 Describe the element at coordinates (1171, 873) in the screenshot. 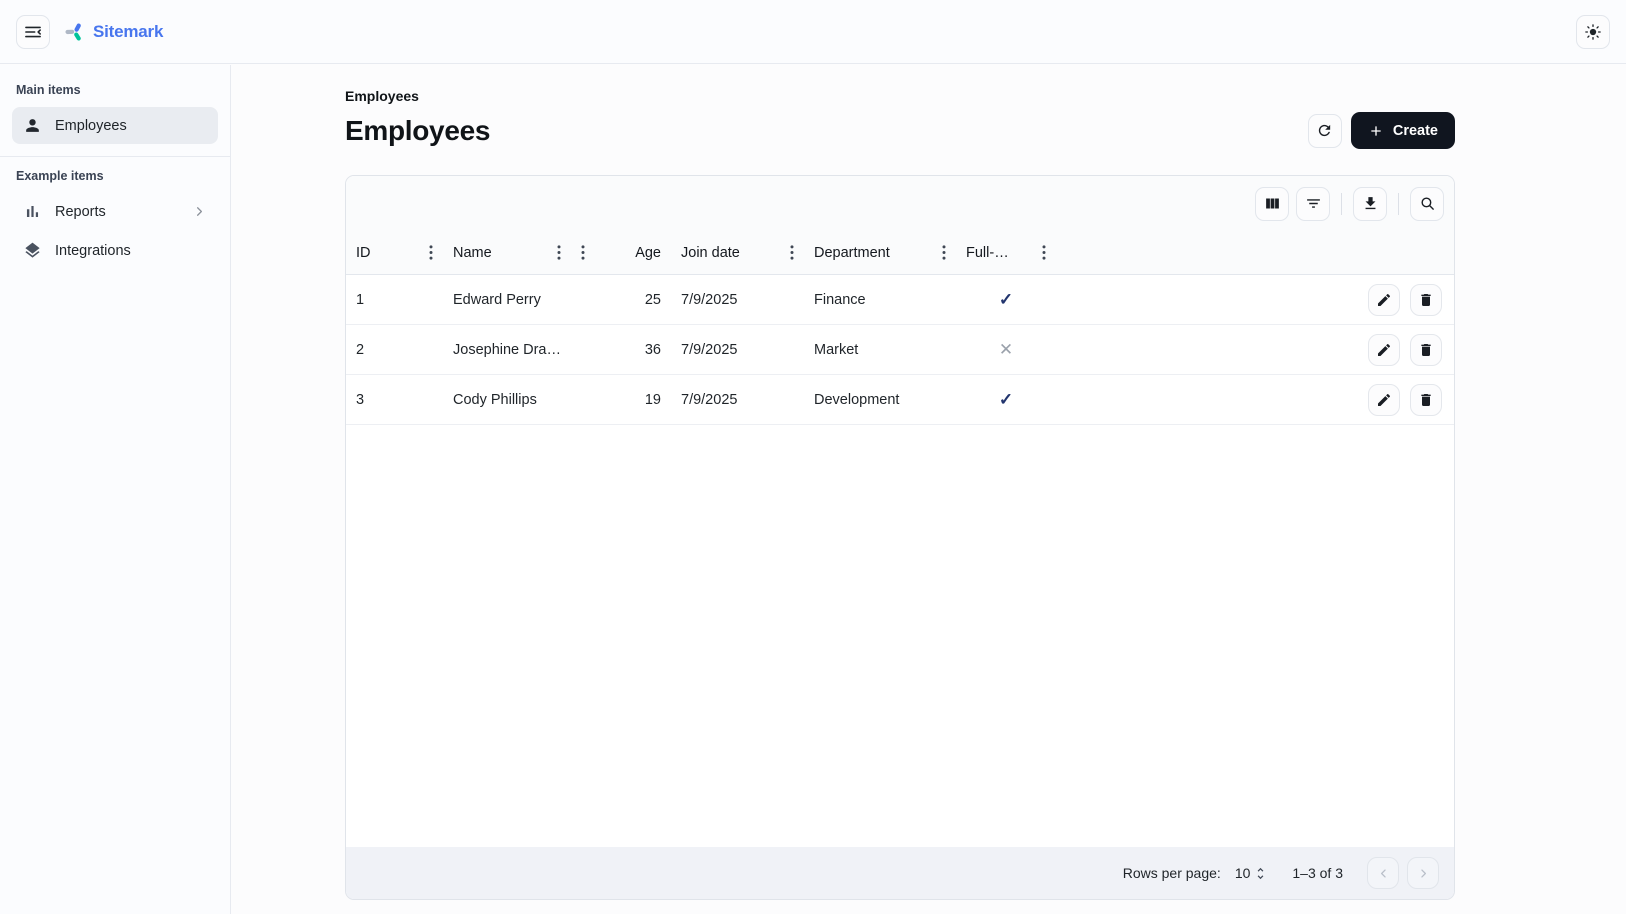

I see `rows-per-page-label: Rows per page:` at that location.